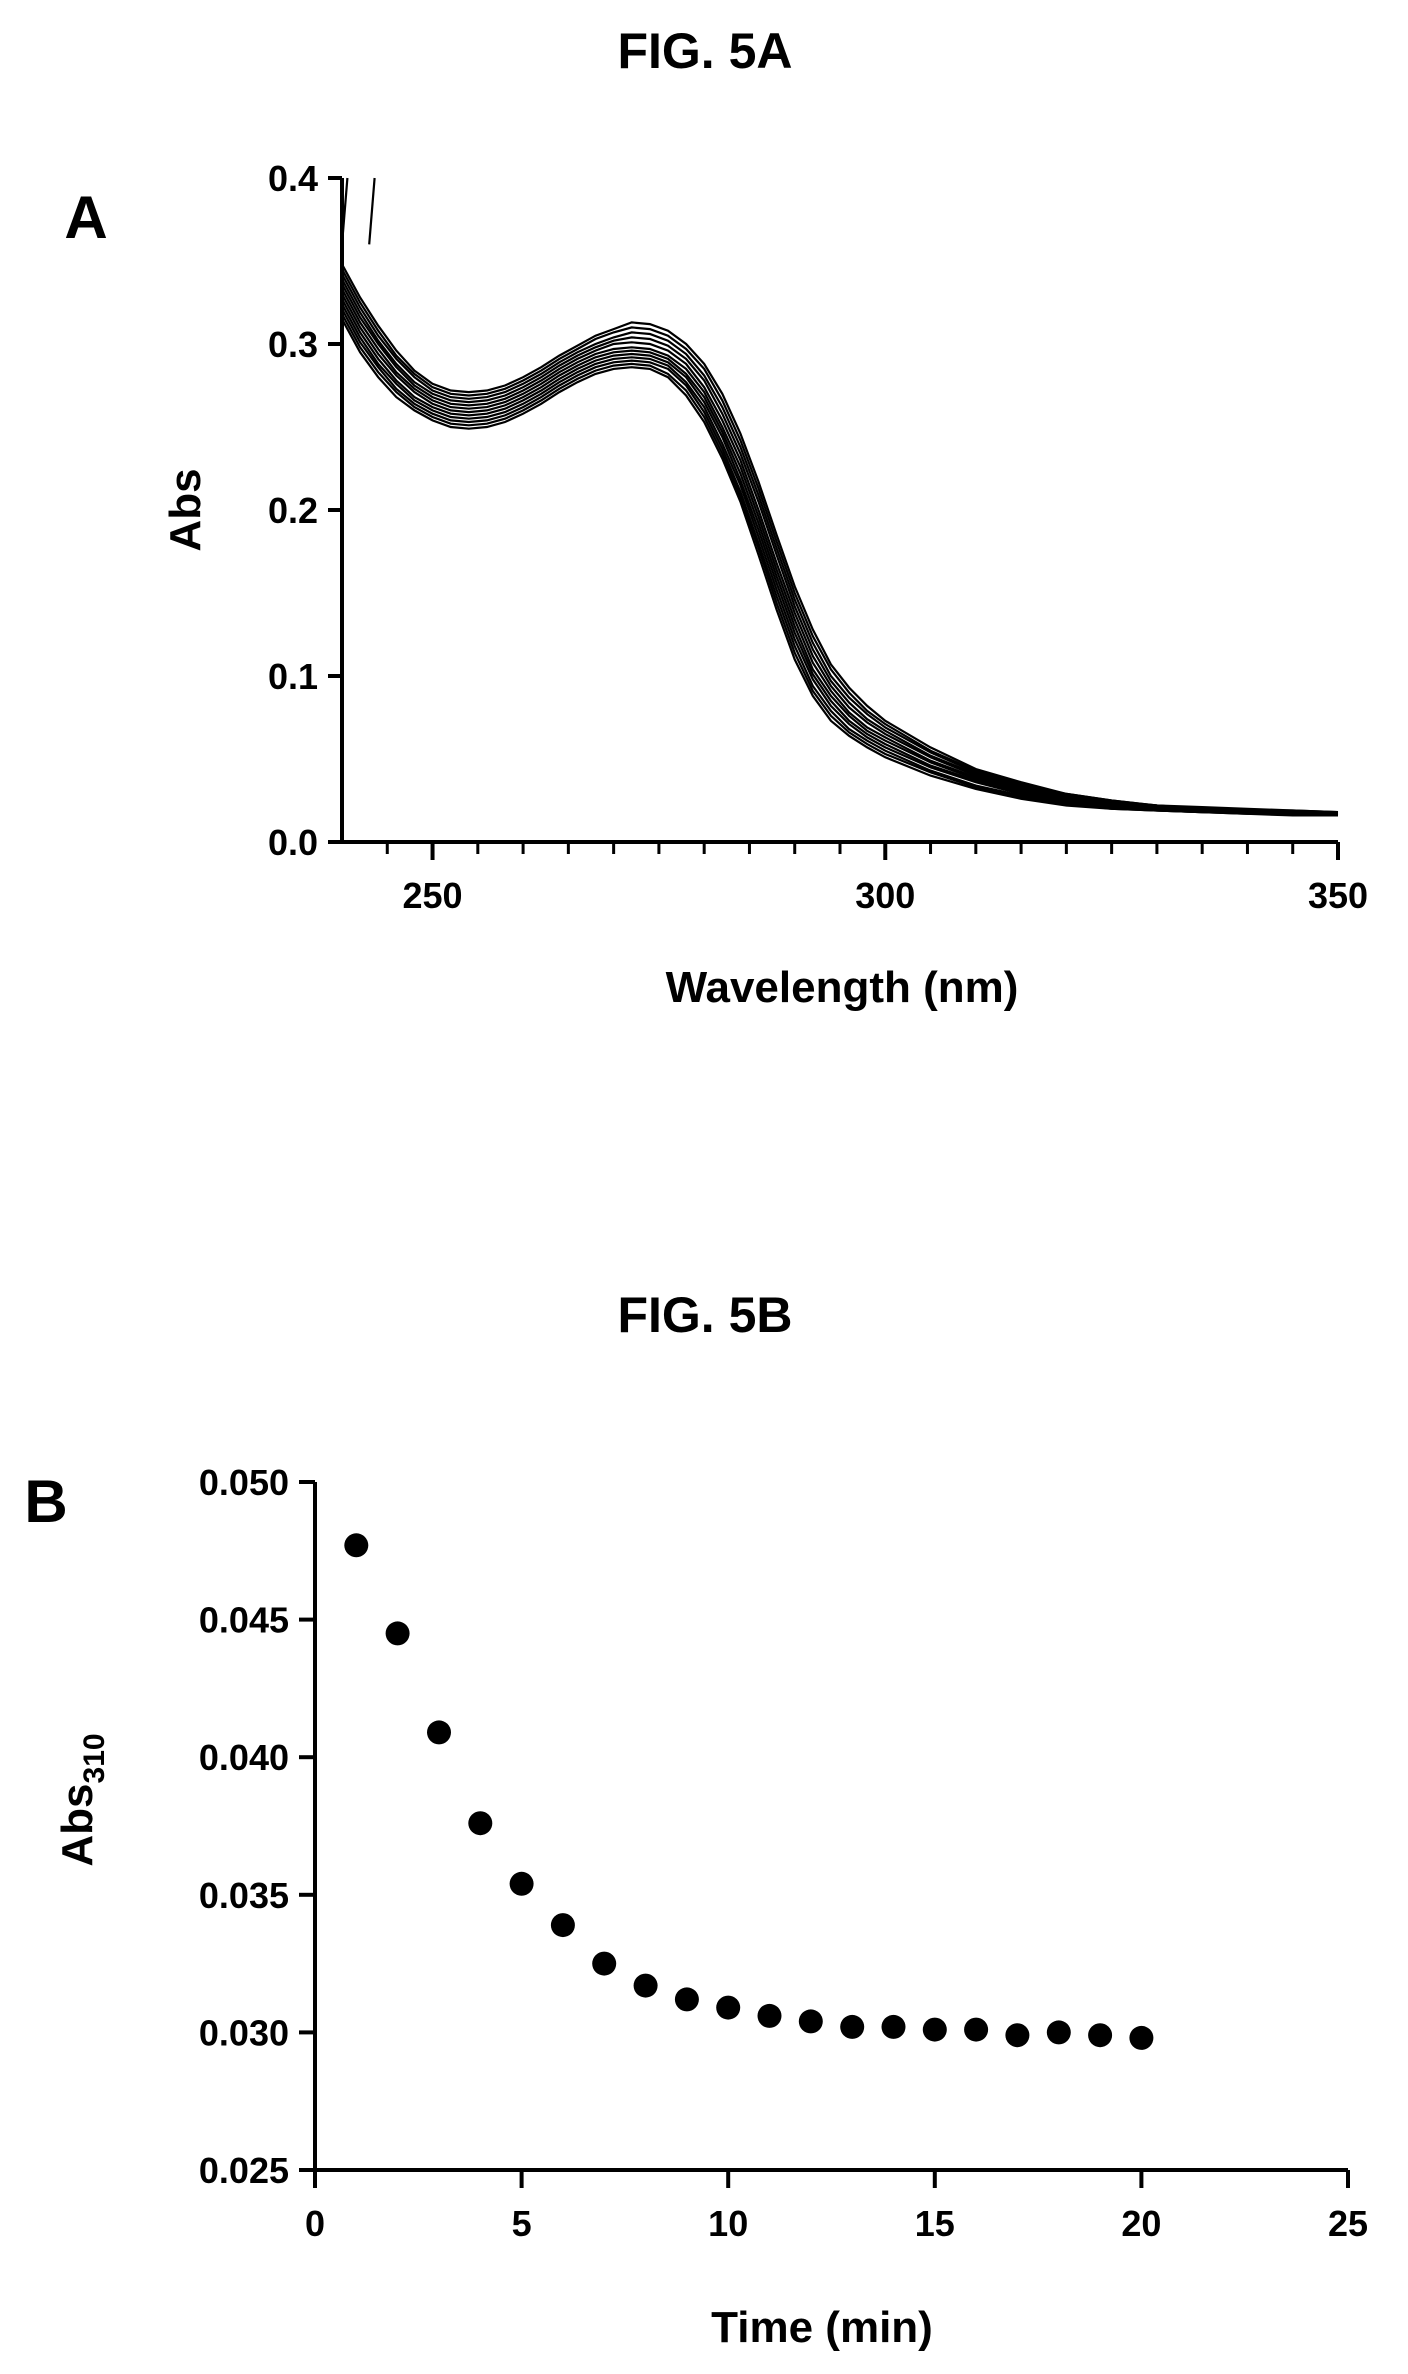 This screenshot has width=1408, height=2374. What do you see at coordinates (1141, 2223) in the screenshot?
I see `x-tick-label-b: 20` at bounding box center [1141, 2223].